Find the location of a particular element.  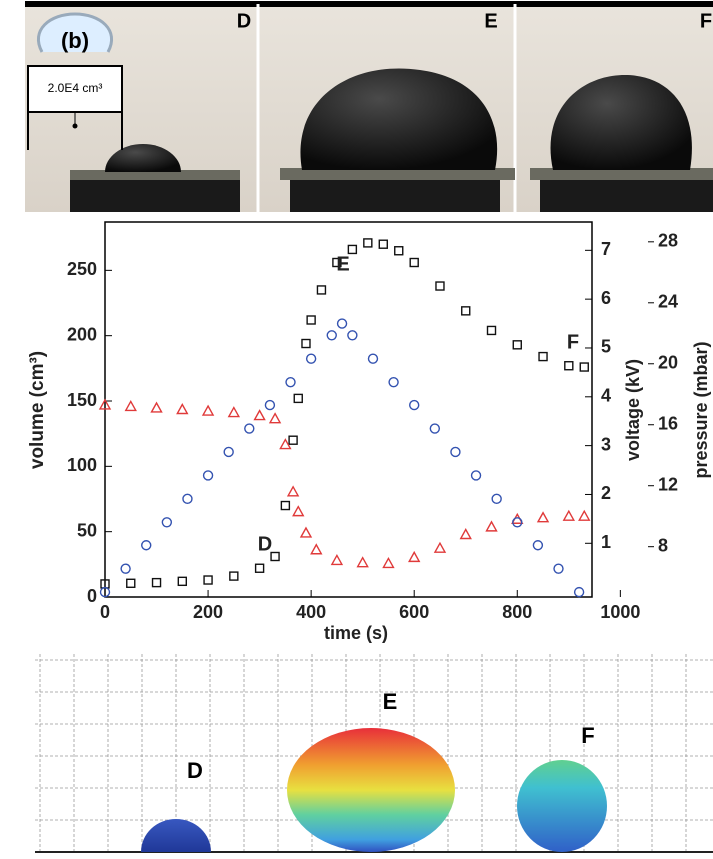

photo-f is located at coordinates (621, 143).